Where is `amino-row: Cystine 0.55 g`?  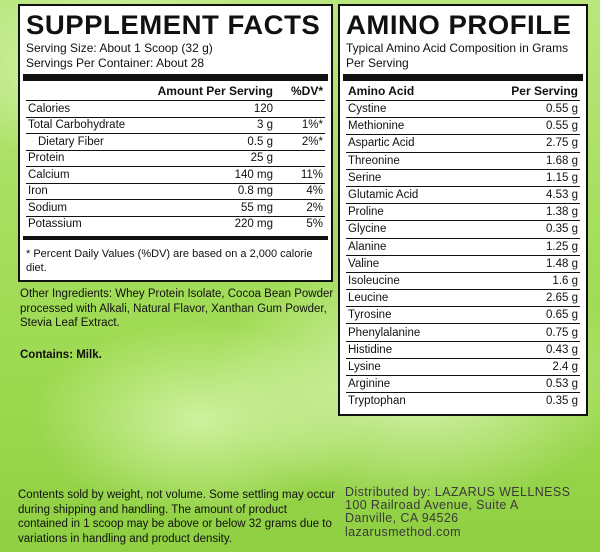
amino-row: Cystine 0.55 g is located at coordinates (463, 108).